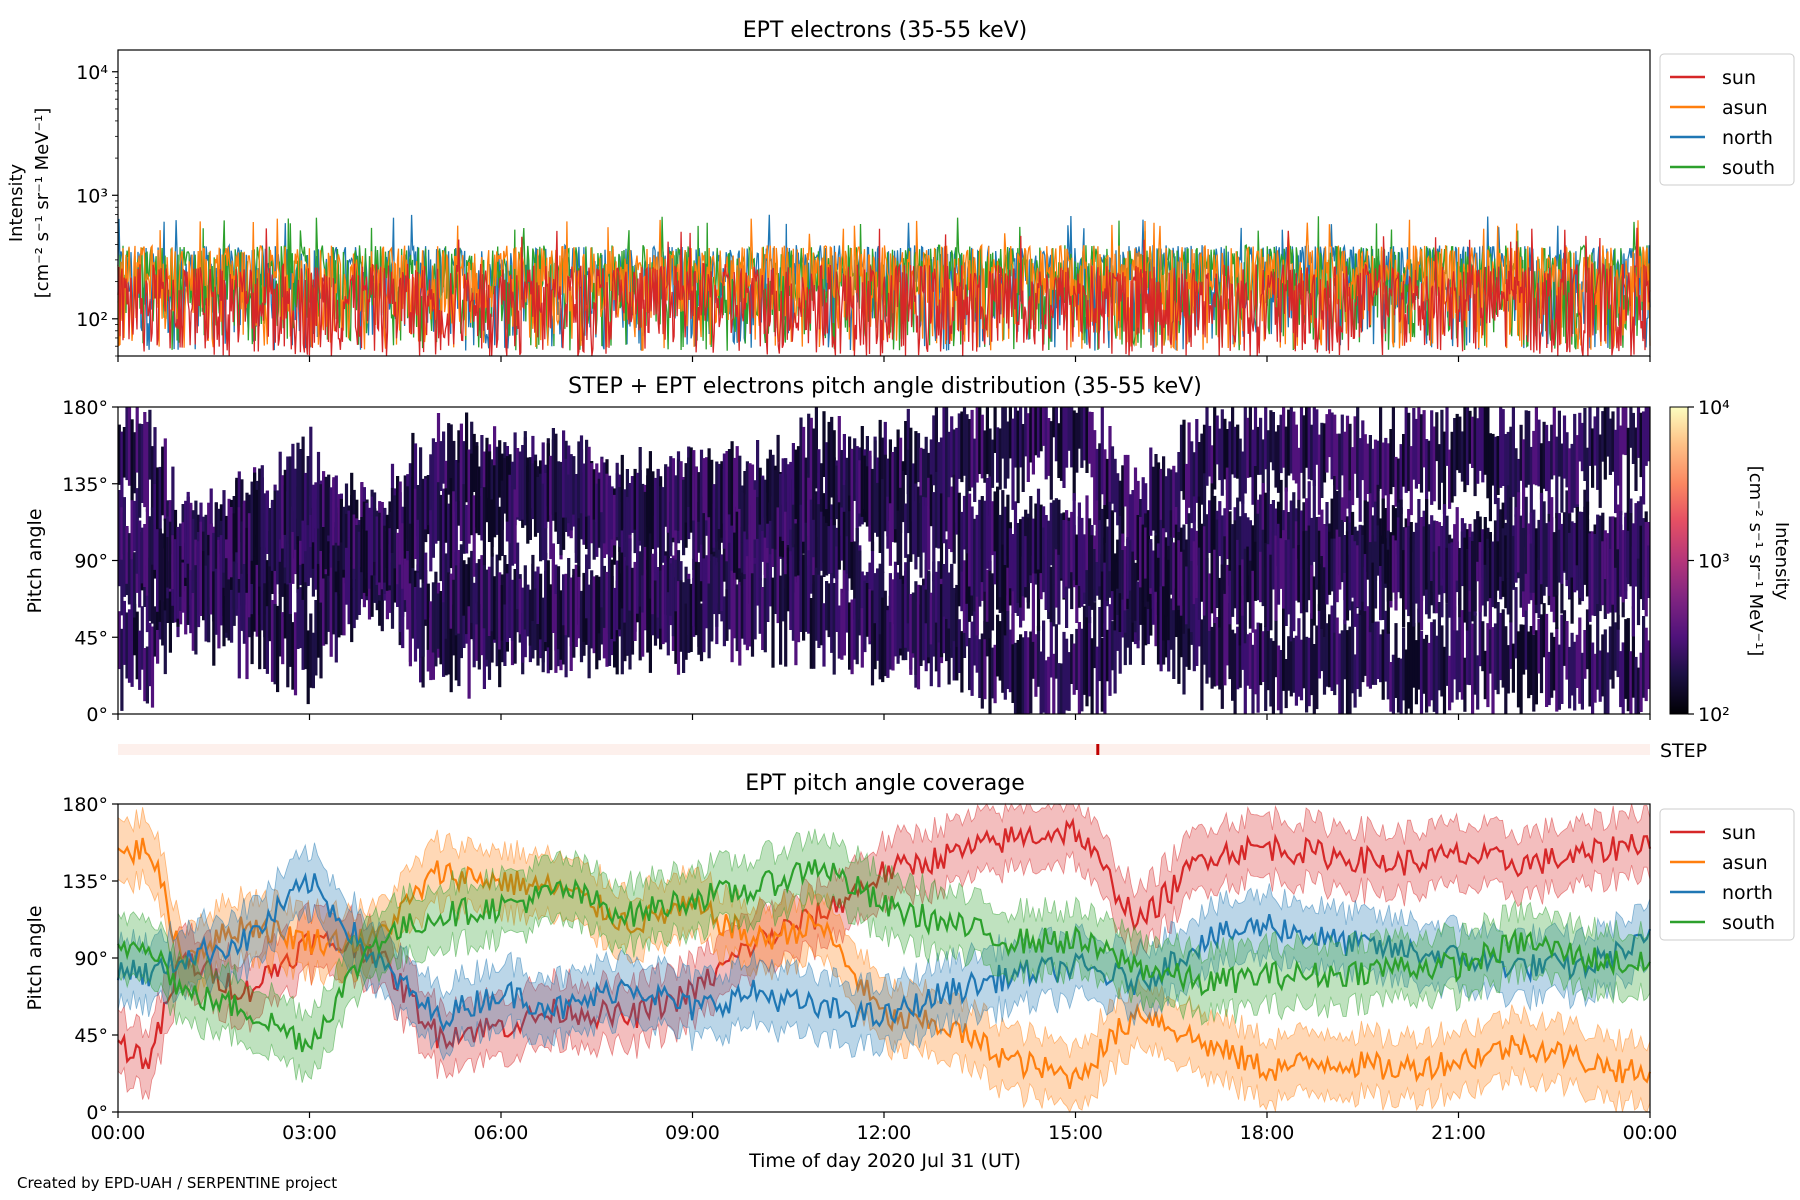 This screenshot has height=1200, width=1800. Describe the element at coordinates (1748, 168) in the screenshot. I see `legend-label-south: south` at that location.